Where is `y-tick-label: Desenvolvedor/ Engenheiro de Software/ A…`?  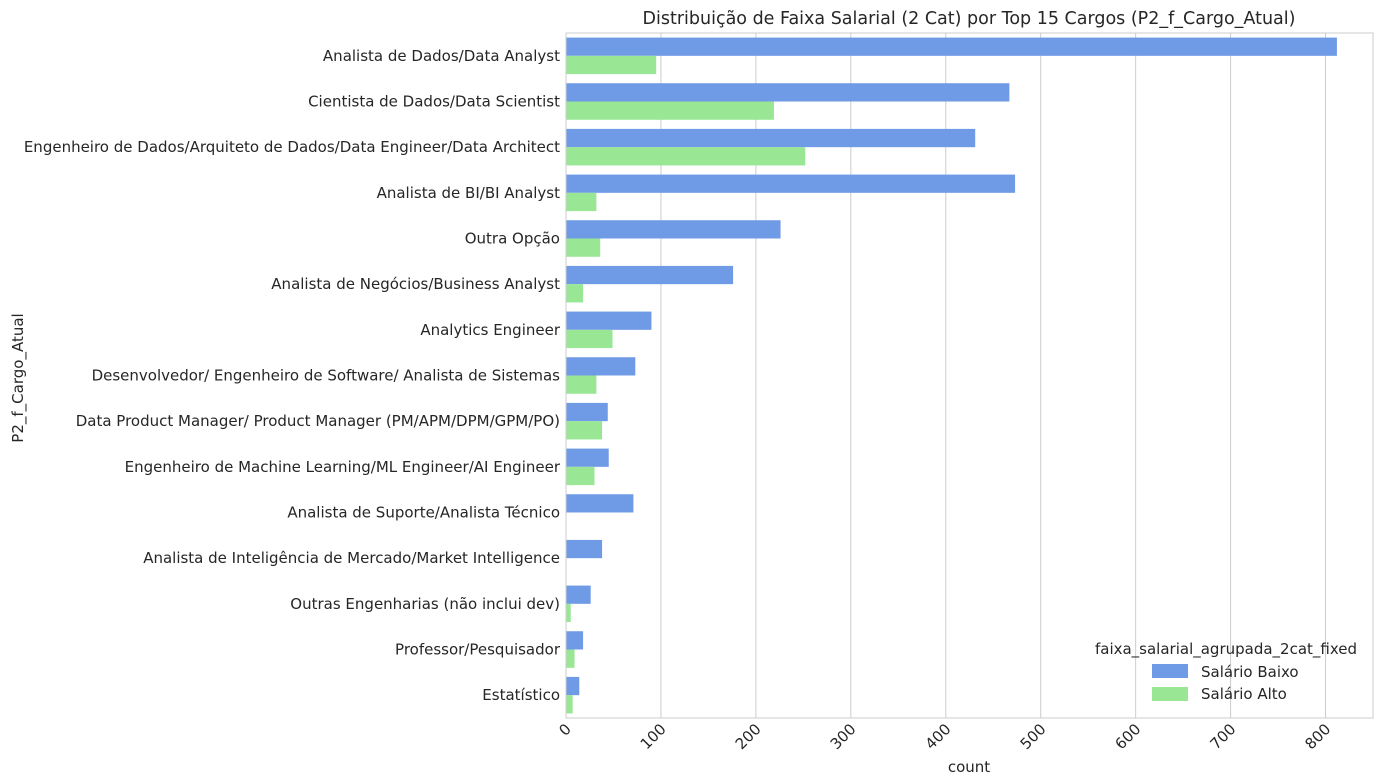 y-tick-label: Desenvolvedor/ Engenheiro de Software/ A… is located at coordinates (326, 376).